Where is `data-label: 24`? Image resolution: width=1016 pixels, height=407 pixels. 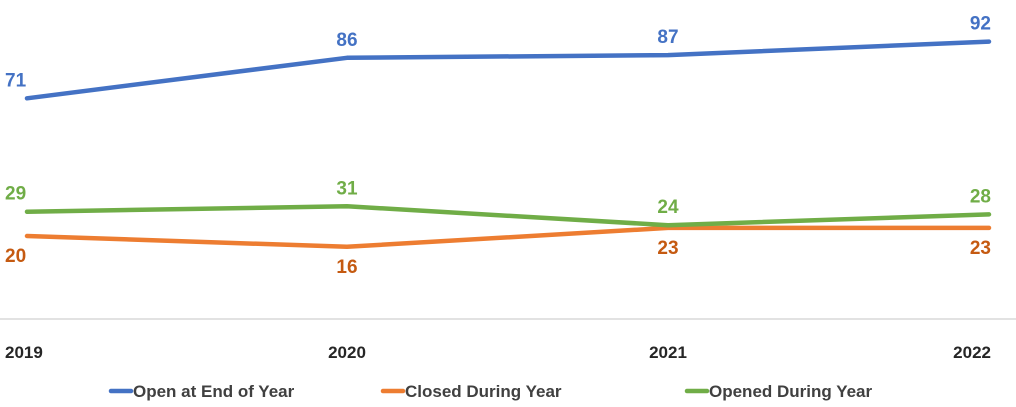
data-label: 24 is located at coordinates (668, 207).